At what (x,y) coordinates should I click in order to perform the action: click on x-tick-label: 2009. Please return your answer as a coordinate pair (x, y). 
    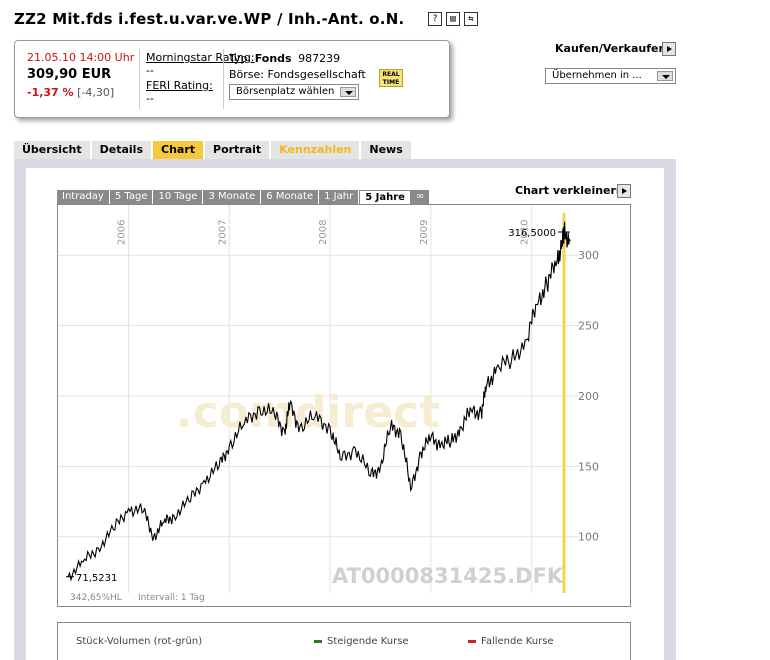
    Looking at the image, I should click on (424, 232).